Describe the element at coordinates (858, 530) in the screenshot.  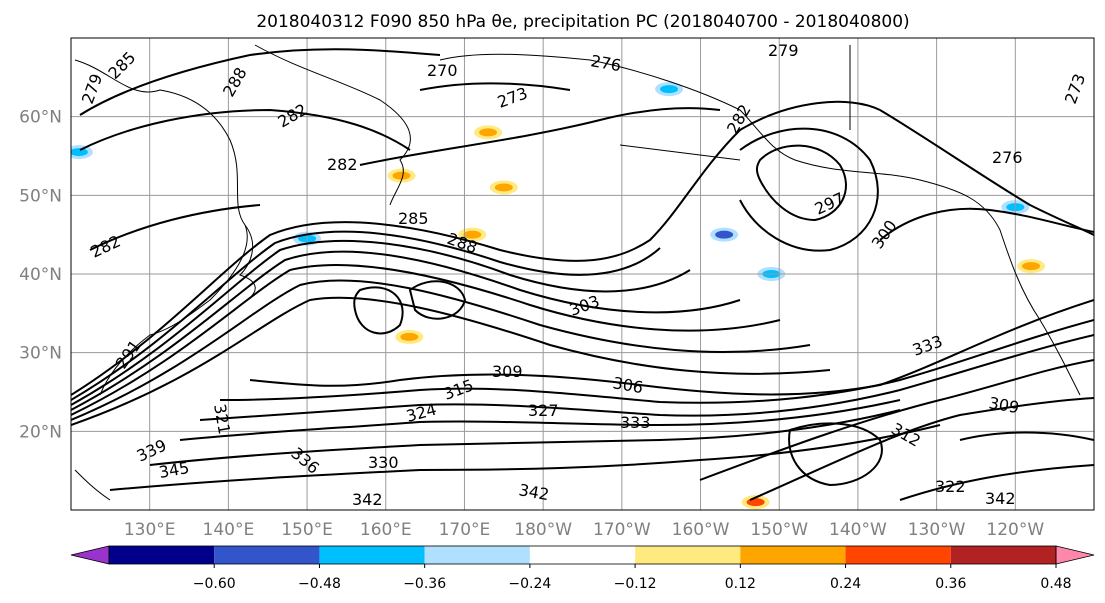
I see `x-tick-label: 140°W` at that location.